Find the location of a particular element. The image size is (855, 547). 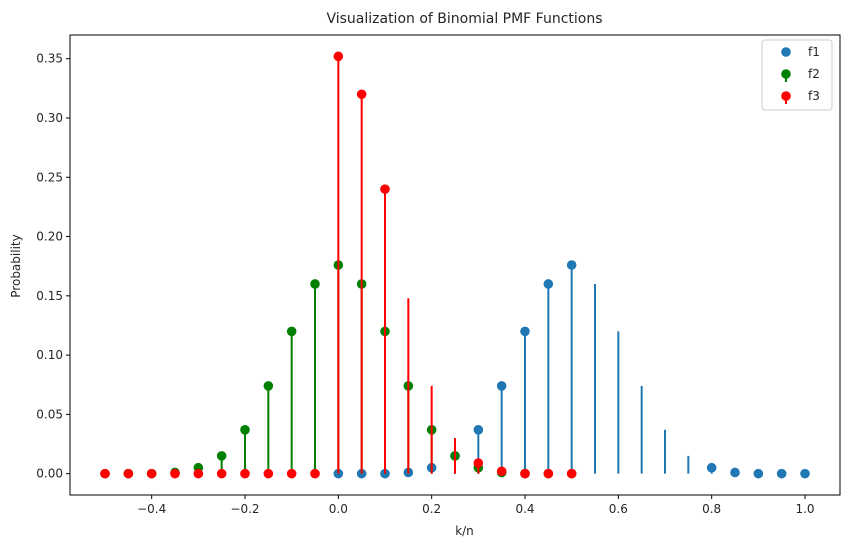

x-tick-label: 0.0 is located at coordinates (338, 509).